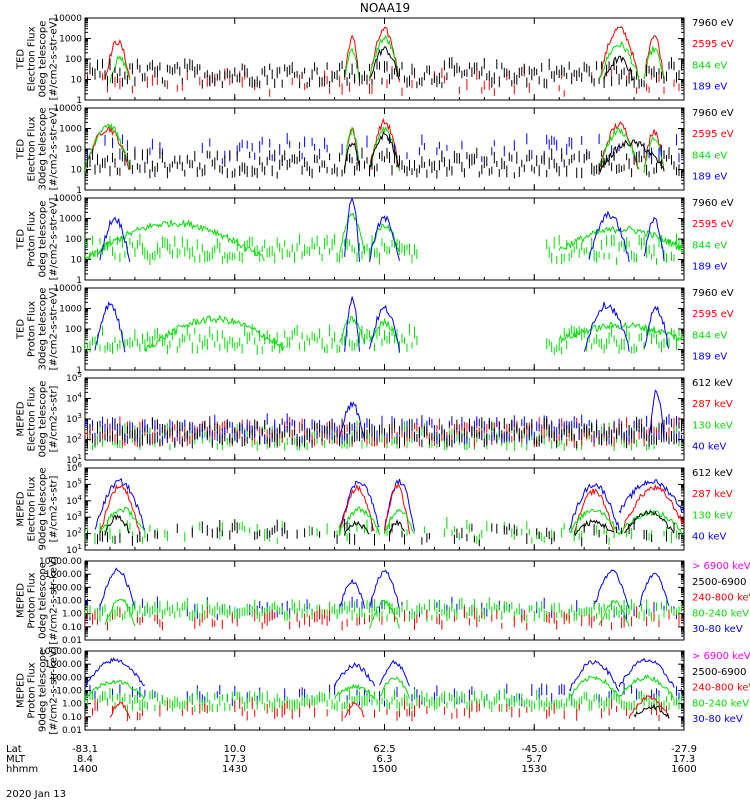 This screenshot has height=800, width=750. Describe the element at coordinates (74, 398) in the screenshot. I see `y-tick-label: 10⁴` at that location.